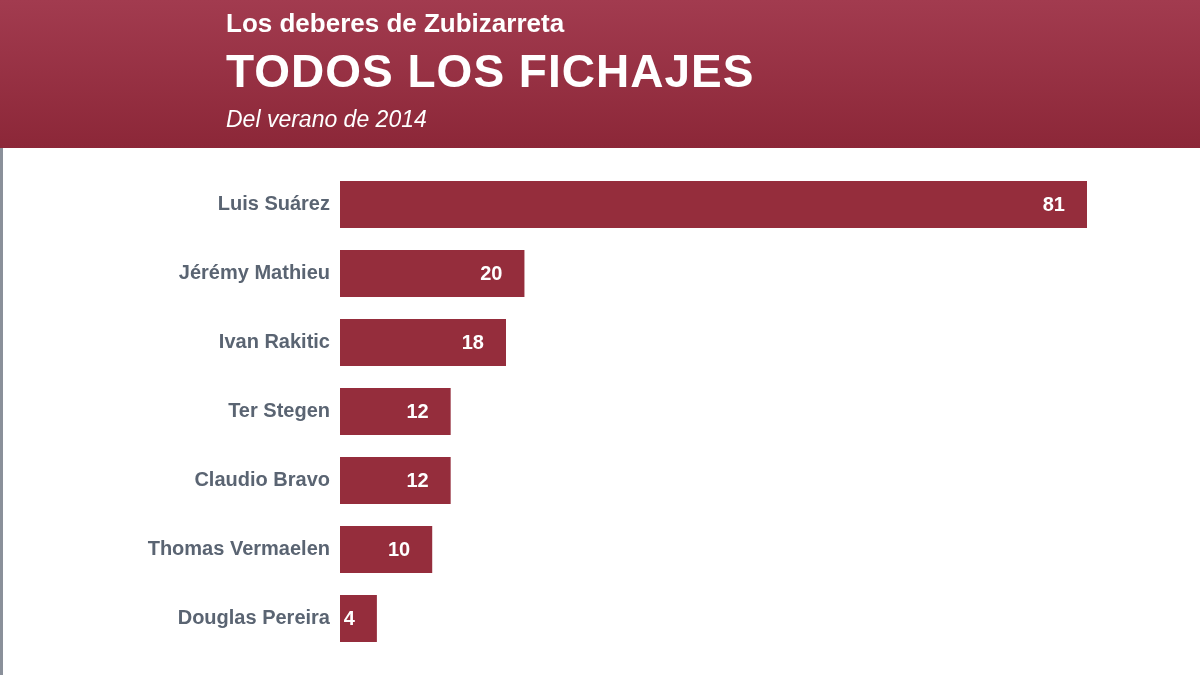  Describe the element at coordinates (472, 342) in the screenshot. I see `data-label: 18` at that location.